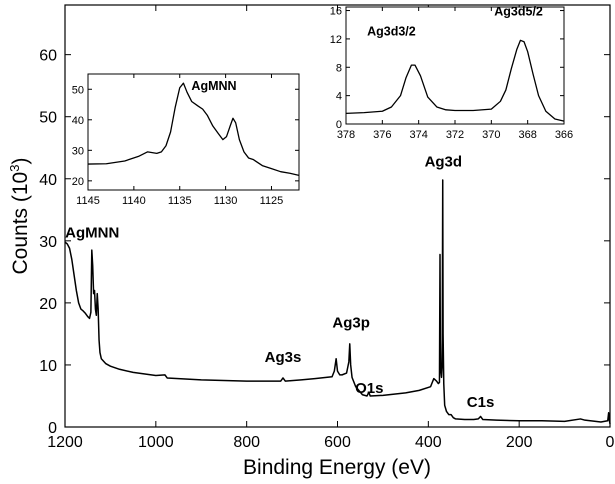 This screenshot has width=615, height=484. What do you see at coordinates (226, 201) in the screenshot?
I see `inset-agmnn-x-tick-label: 1130` at bounding box center [226, 201].